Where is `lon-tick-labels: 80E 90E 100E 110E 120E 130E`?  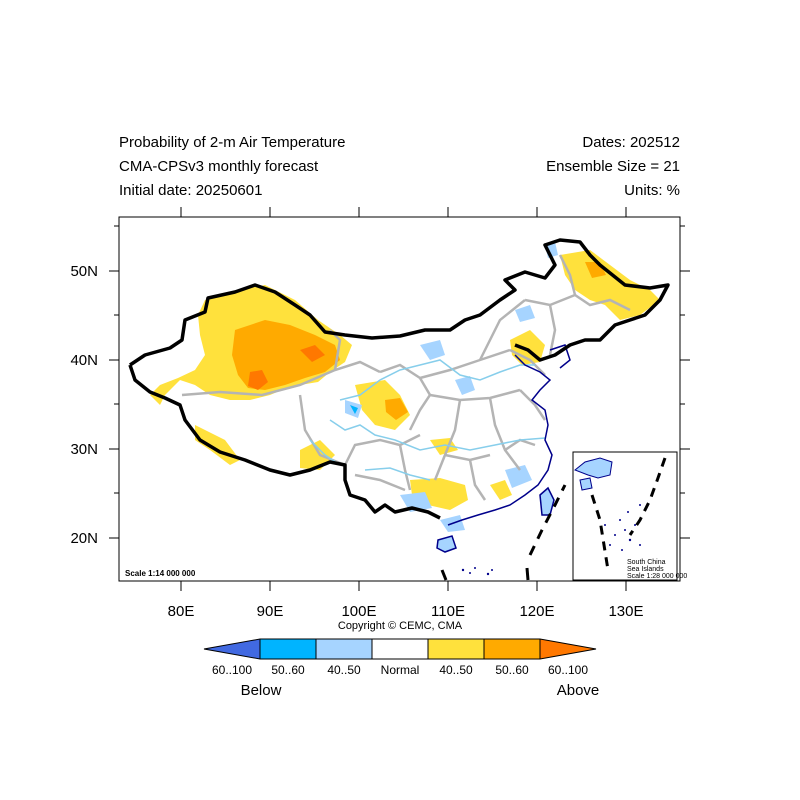
lon-tick-labels: 80E 90E 100E 110E 120E 130E is located at coordinates (406, 611).